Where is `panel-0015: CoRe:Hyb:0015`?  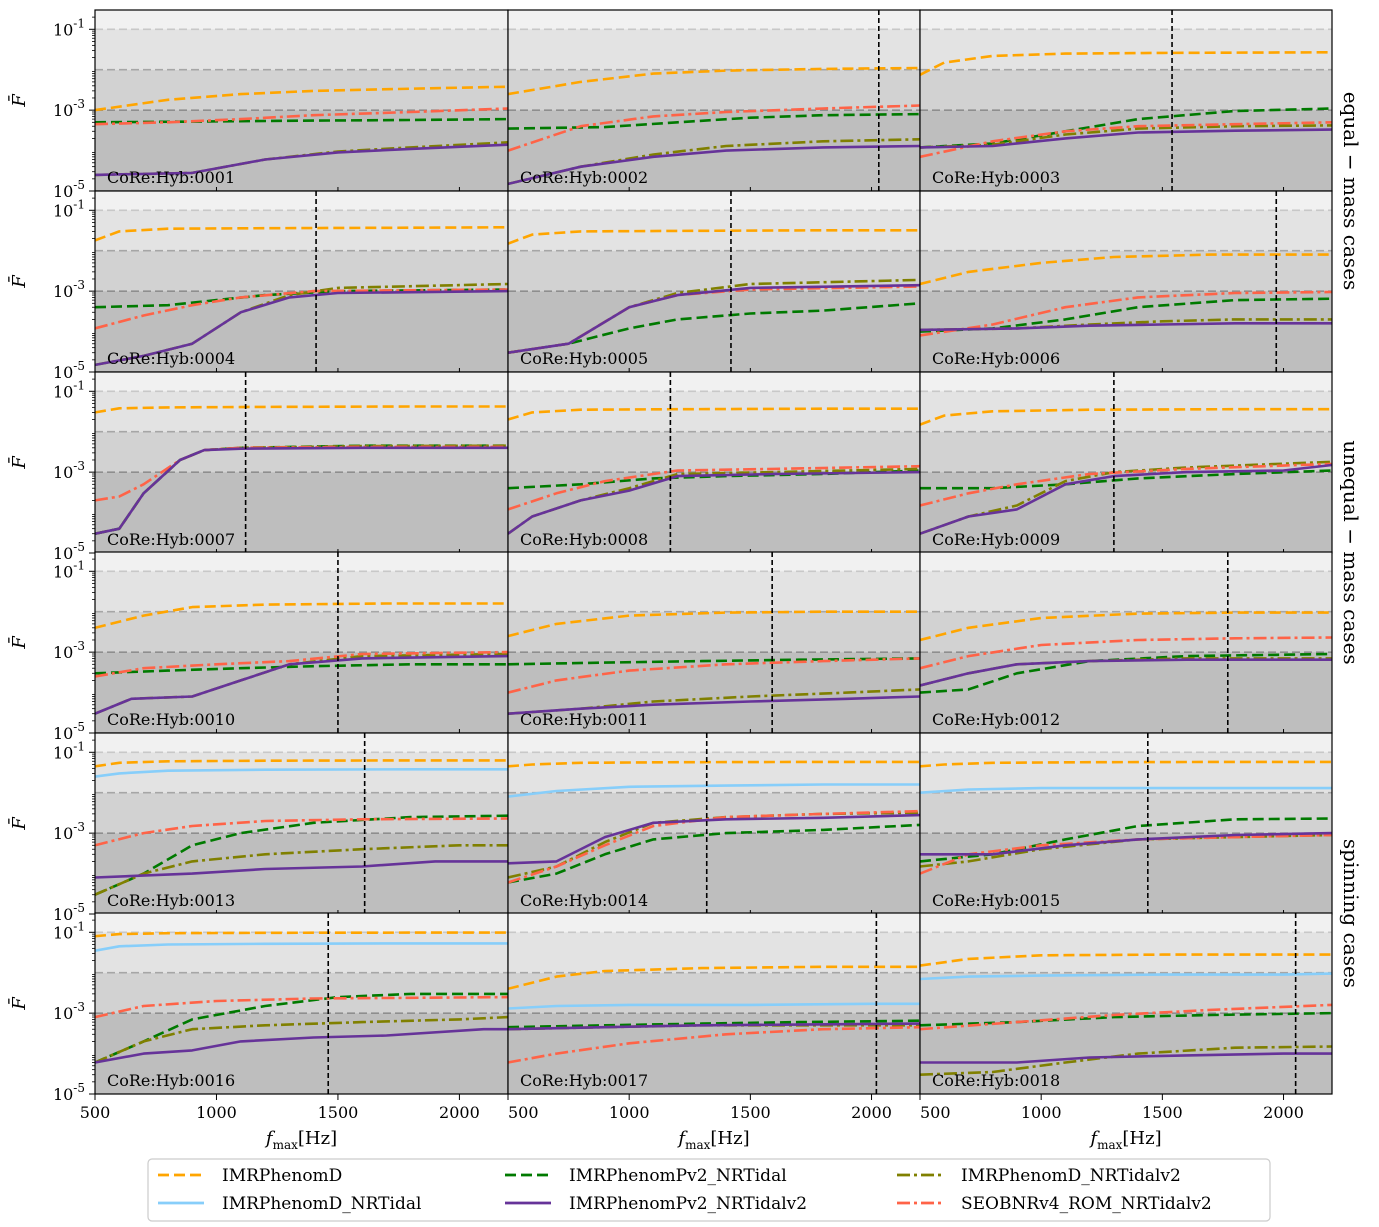 panel-0015: CoRe:Hyb:0015 is located at coordinates (1126, 823).